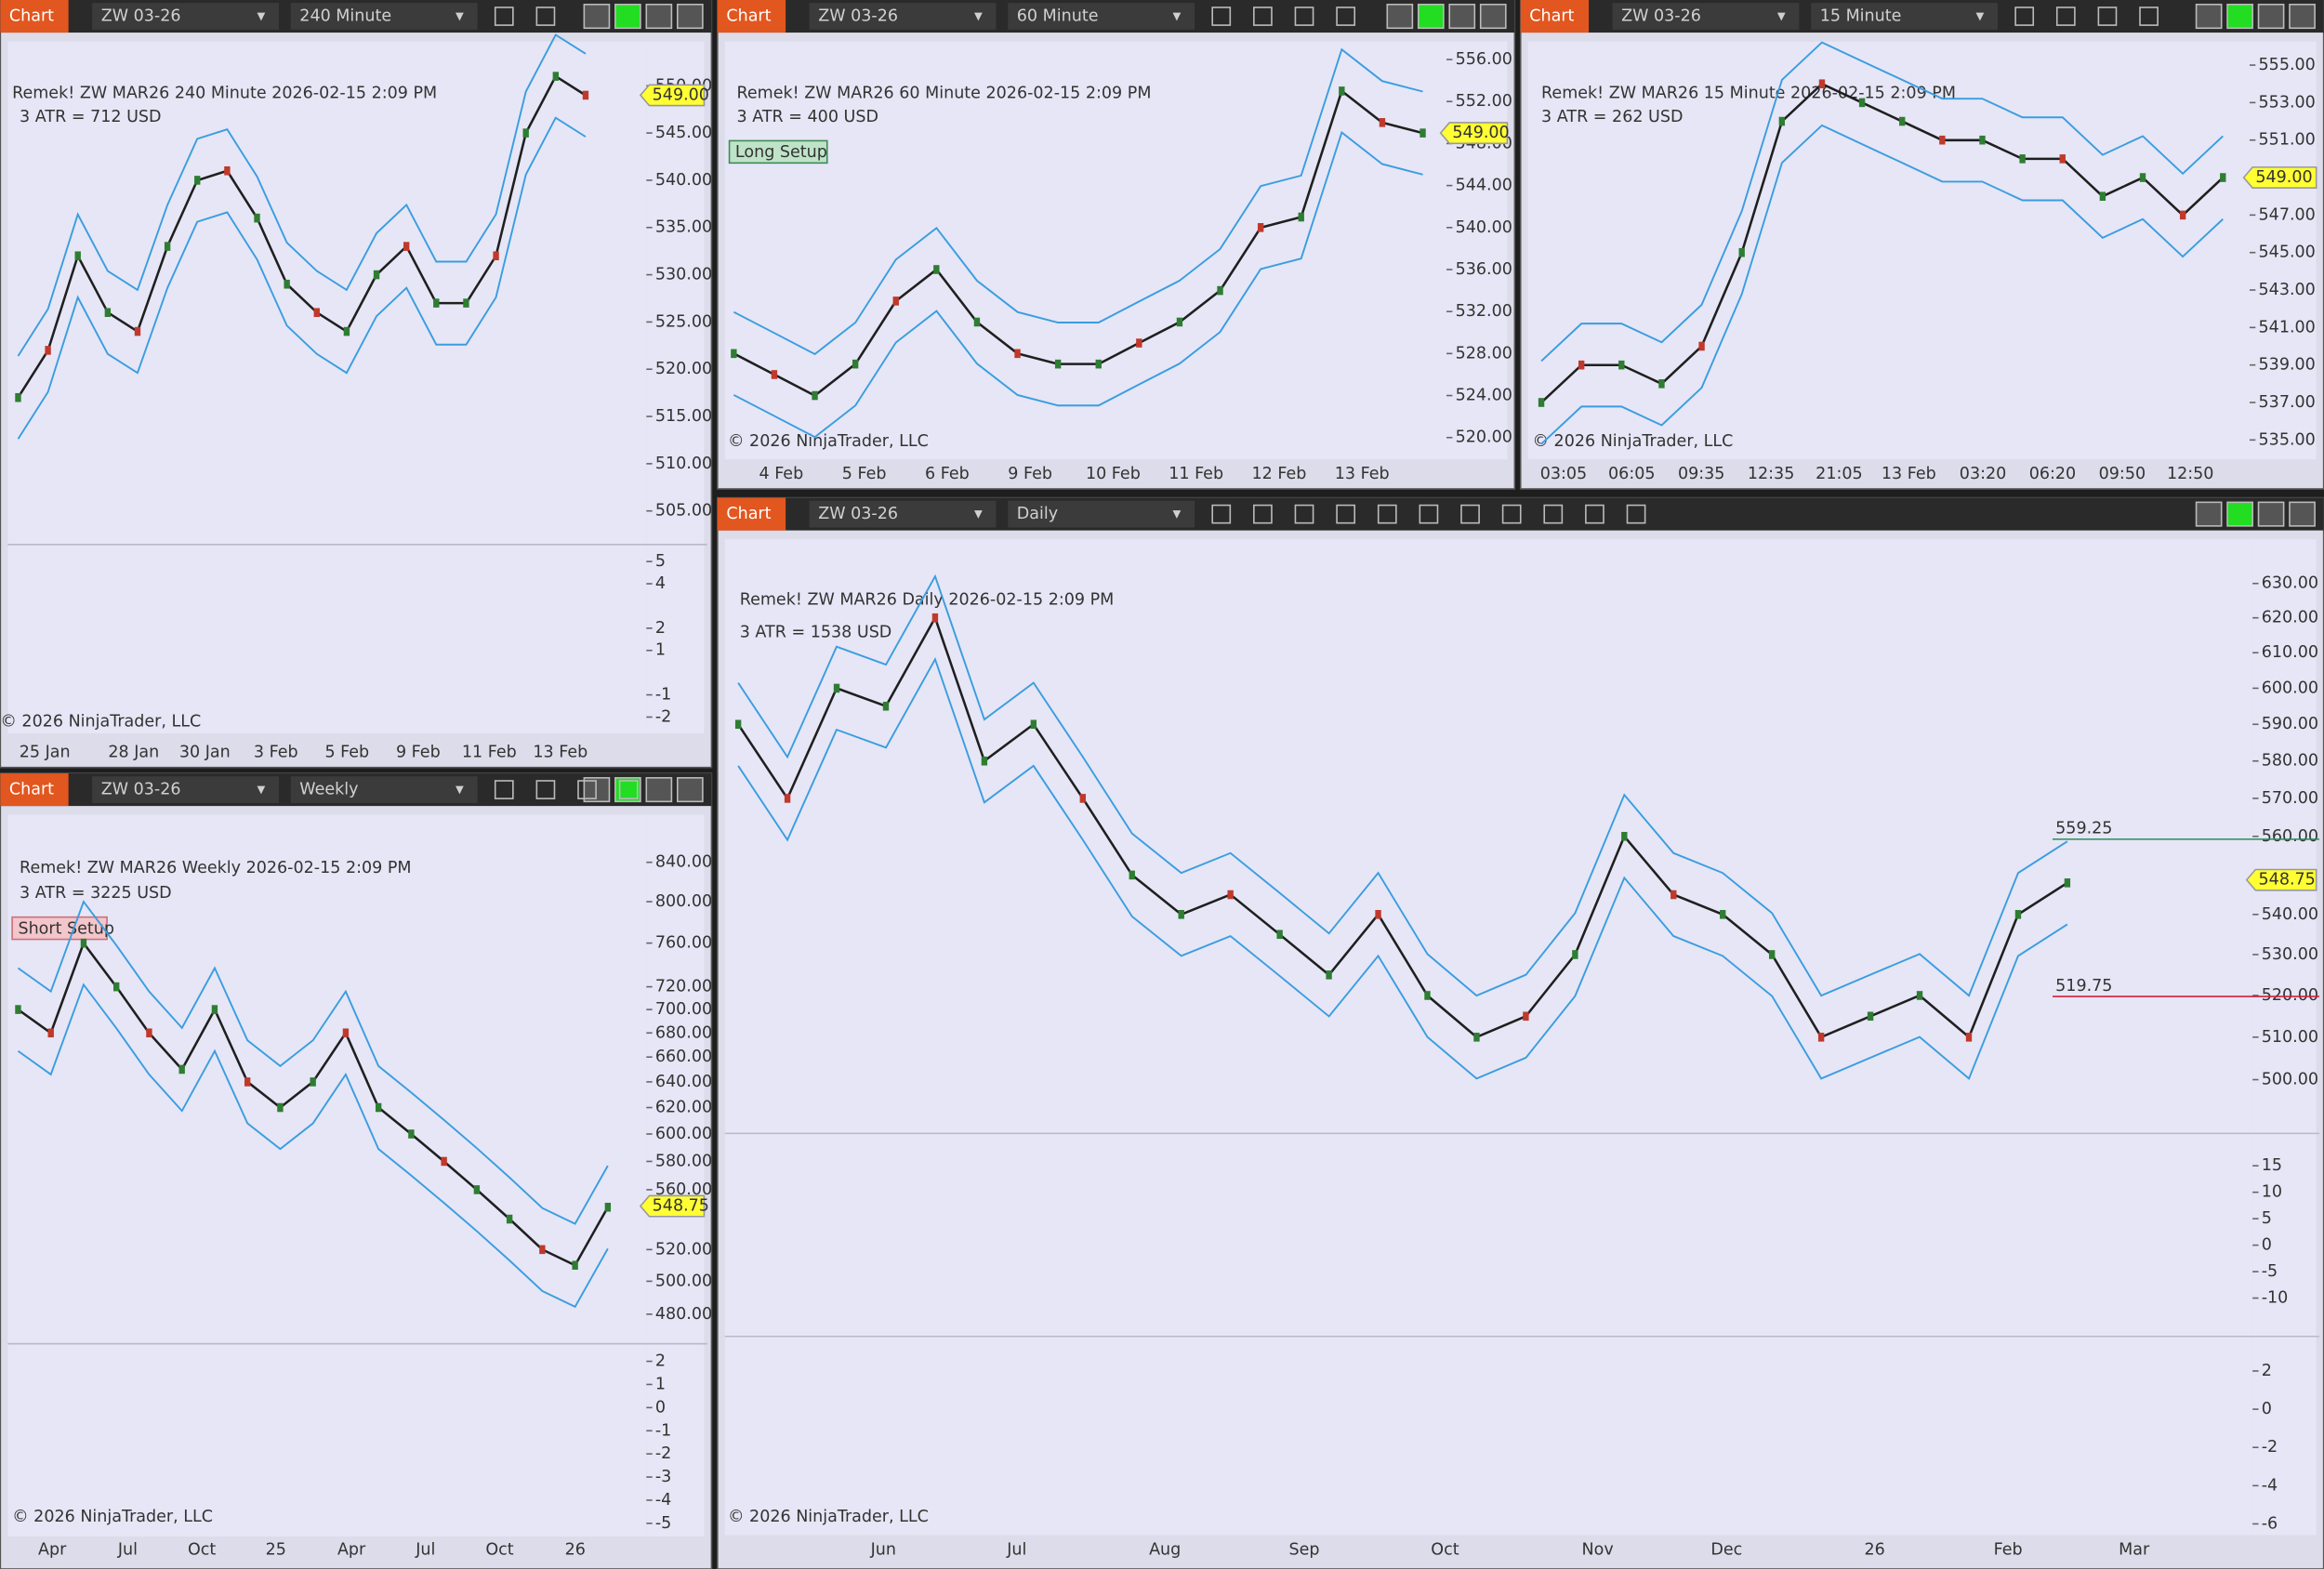 This screenshot has width=2324, height=1569. What do you see at coordinates (276, 753) in the screenshot?
I see `x-tick-label: 3 Feb` at bounding box center [276, 753].